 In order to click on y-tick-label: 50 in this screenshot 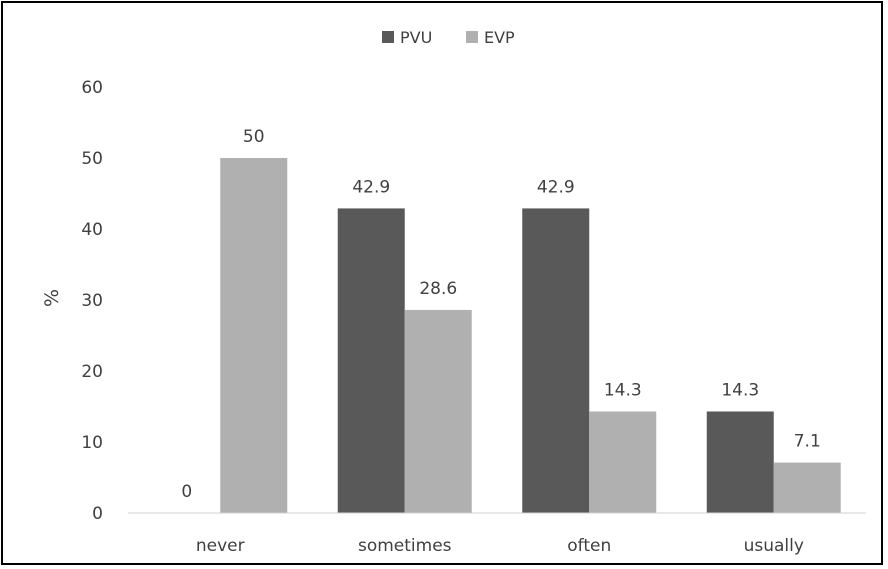, I will do `click(92, 159)`.